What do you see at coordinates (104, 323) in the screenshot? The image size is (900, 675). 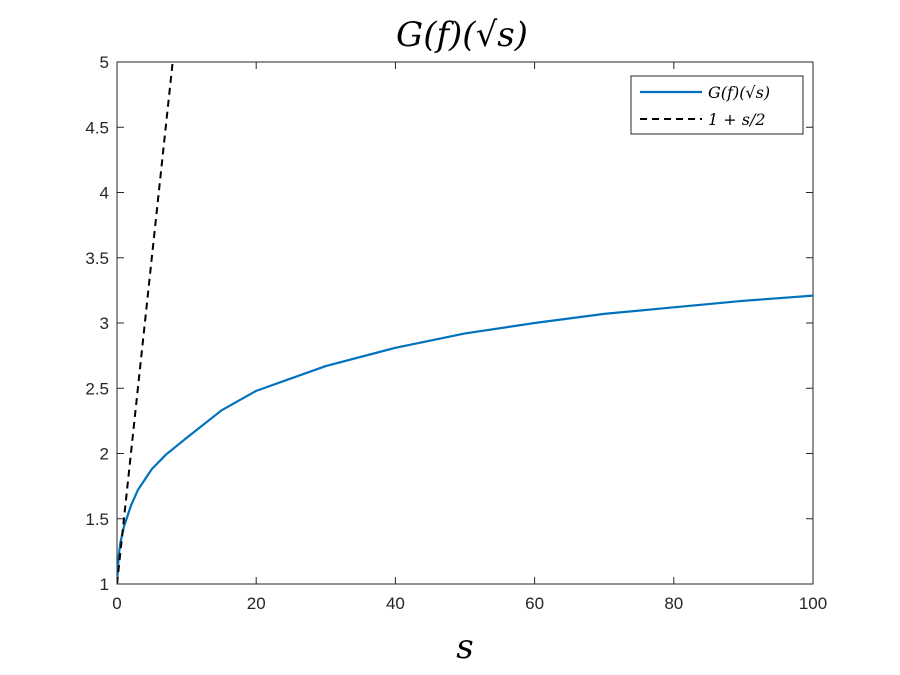 I see `y-tick-label: 3` at bounding box center [104, 323].